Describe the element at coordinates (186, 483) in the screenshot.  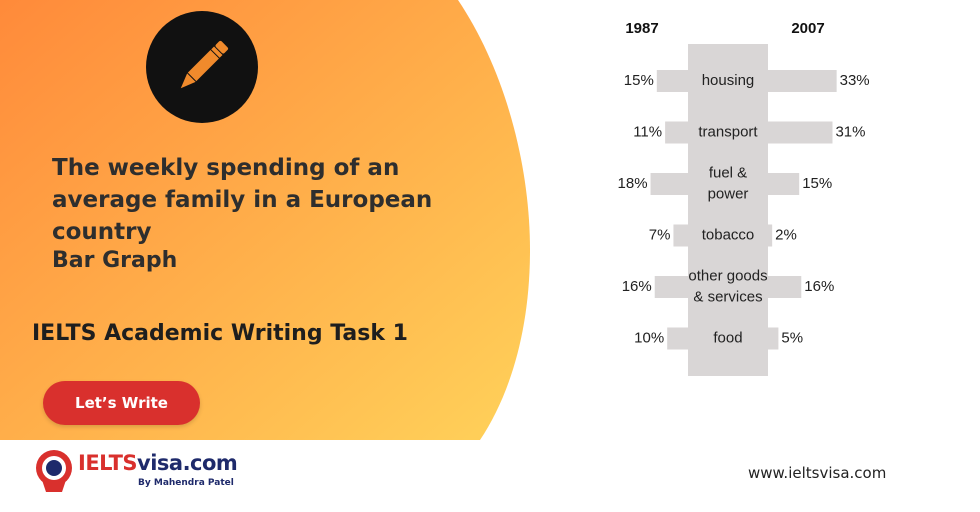
I see `logo-tagline: By Mahendra Patel` at that location.